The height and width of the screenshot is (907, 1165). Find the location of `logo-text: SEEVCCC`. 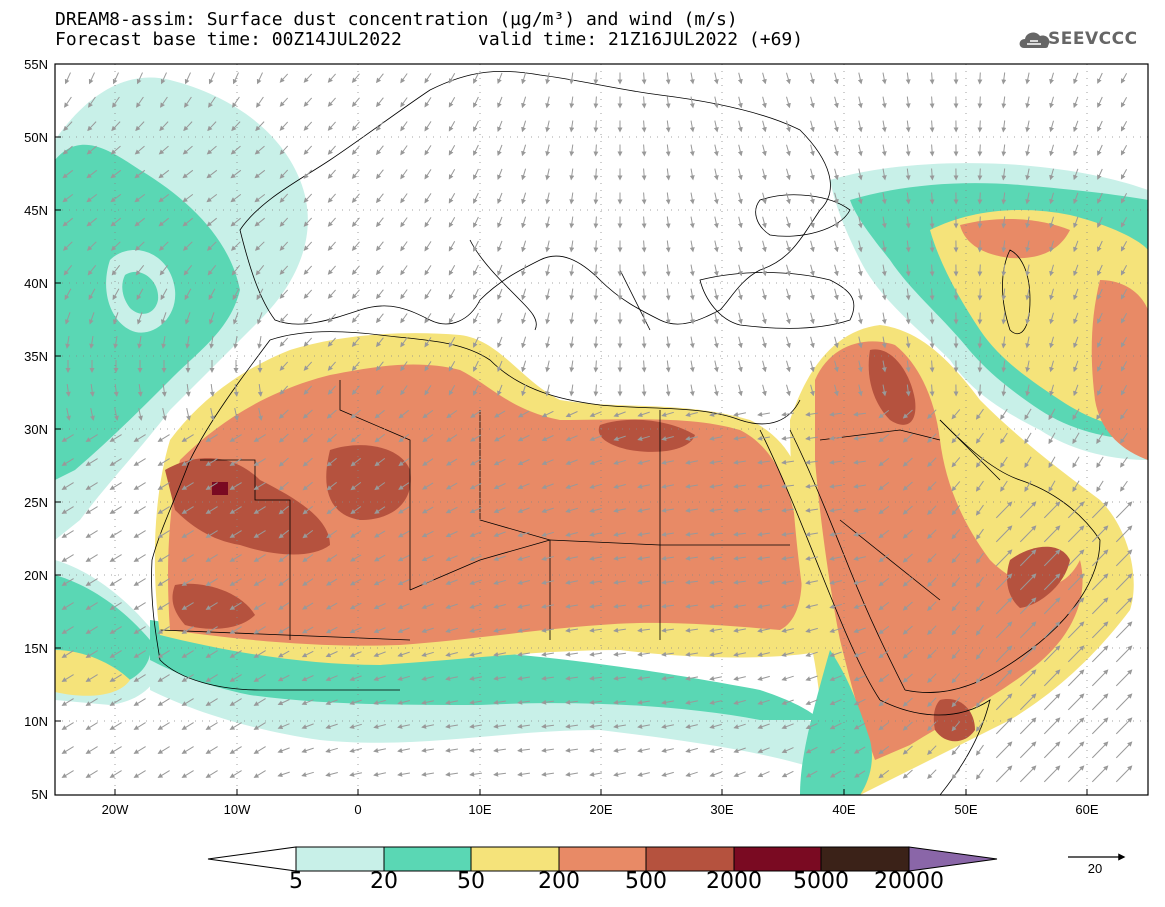

logo-text: SEEVCCC is located at coordinates (1093, 39).